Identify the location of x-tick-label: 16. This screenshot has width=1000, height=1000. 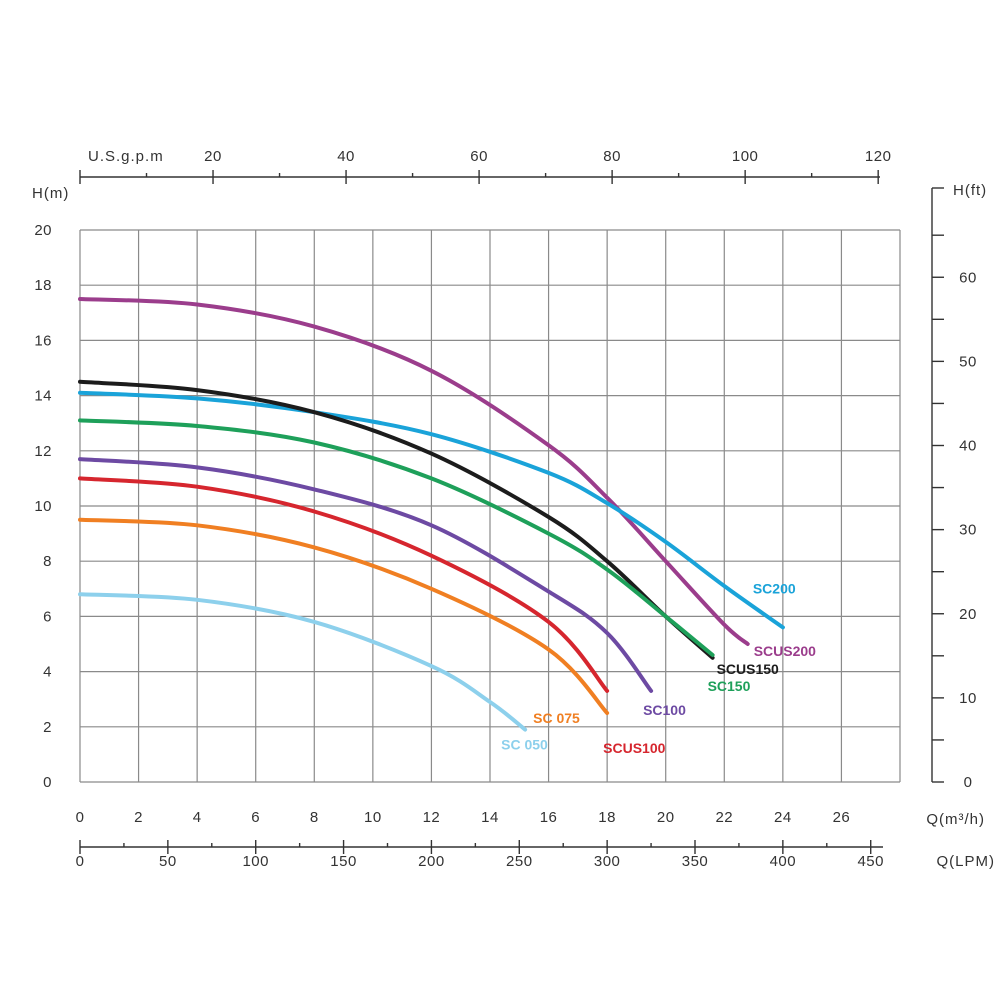
(549, 817).